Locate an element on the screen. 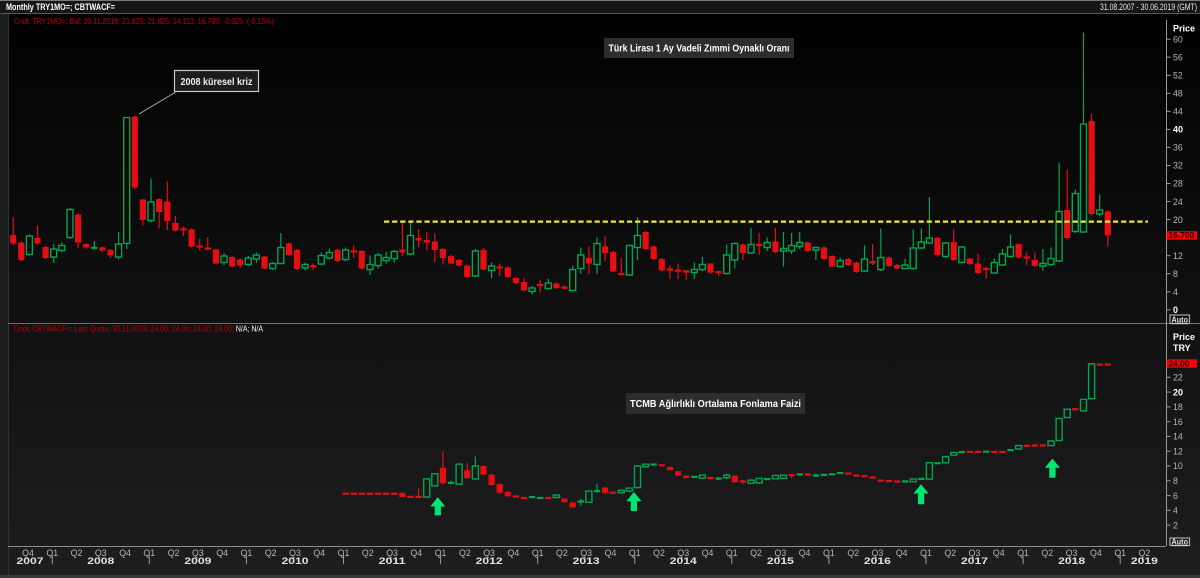 This screenshot has height=578, width=1200. svg-text: 24.00 is located at coordinates (1179, 363).